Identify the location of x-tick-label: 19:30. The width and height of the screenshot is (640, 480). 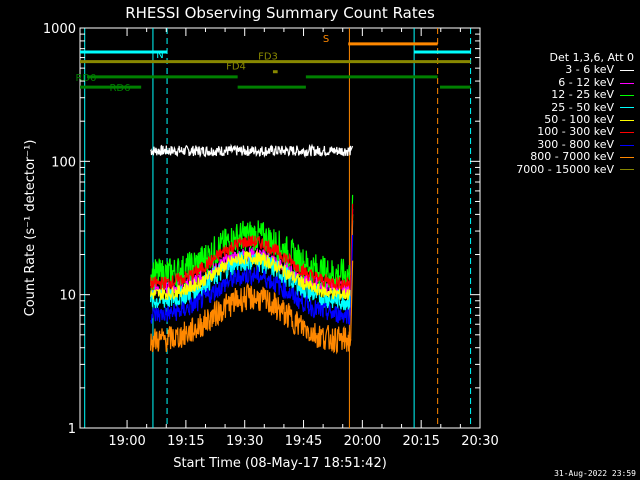
(244, 441).